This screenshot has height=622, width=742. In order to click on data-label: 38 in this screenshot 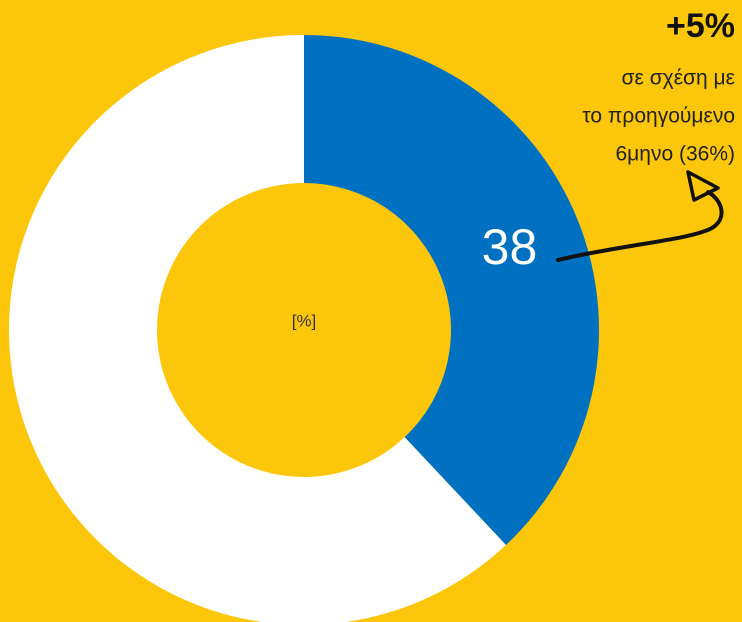, I will do `click(510, 247)`.